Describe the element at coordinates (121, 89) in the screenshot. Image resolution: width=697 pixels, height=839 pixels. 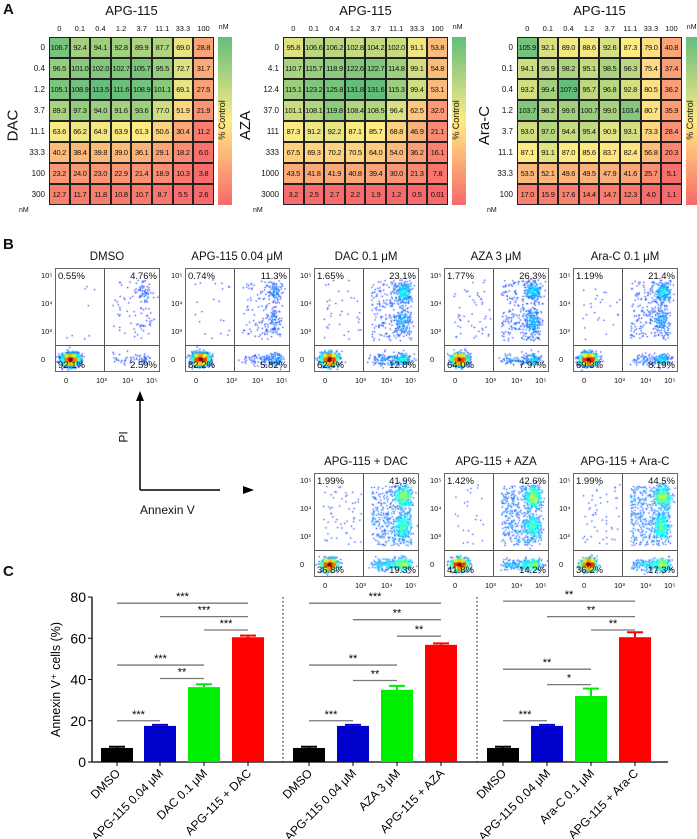
I see `heatmap-cell: 111.6` at that location.